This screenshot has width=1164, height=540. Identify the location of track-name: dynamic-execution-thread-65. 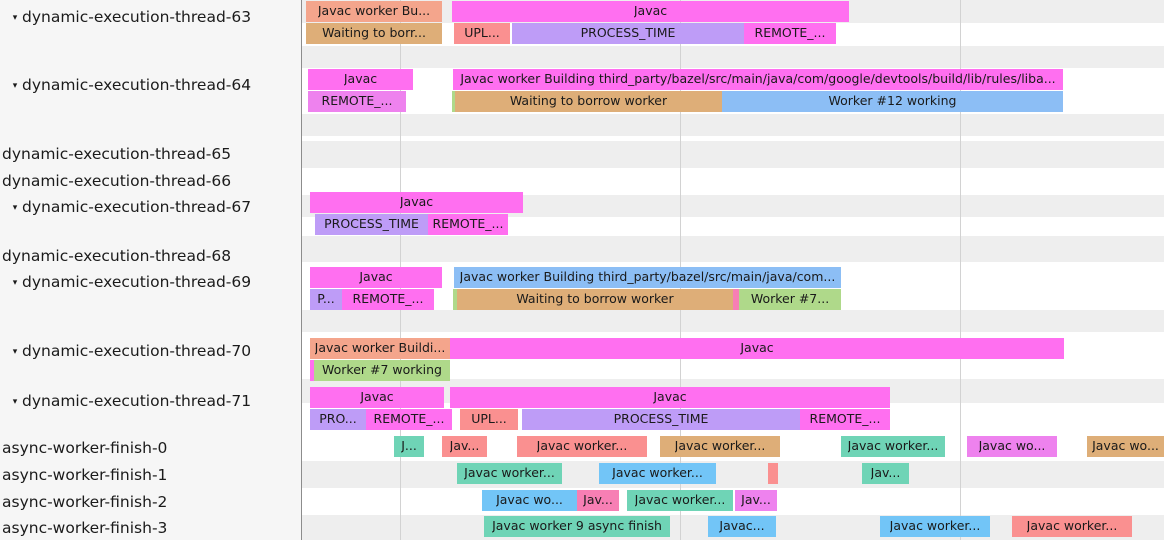
(117, 154).